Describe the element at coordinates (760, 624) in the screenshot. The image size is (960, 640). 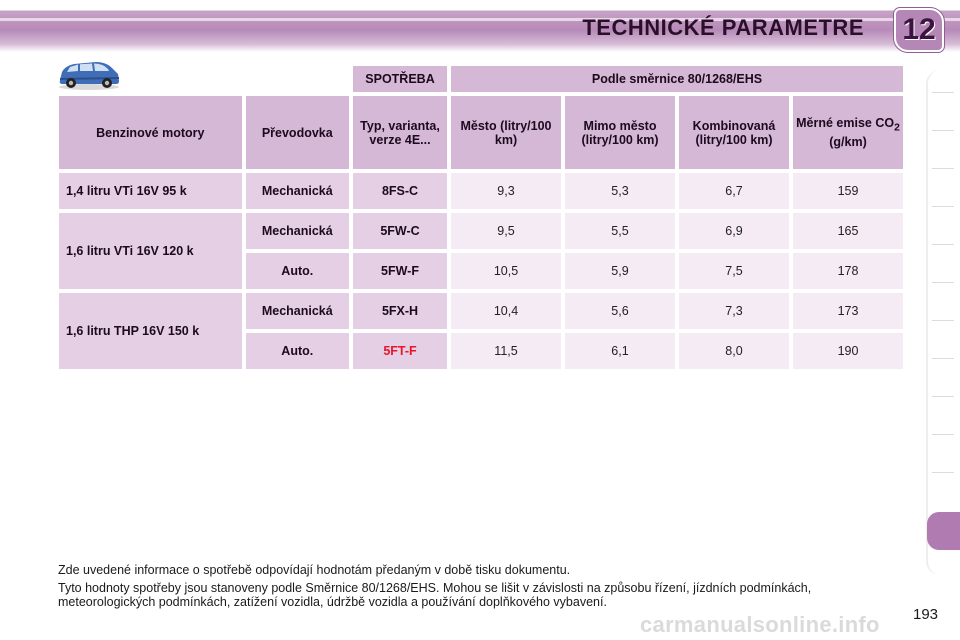
I see `watermark: carmanualsonline.info` at that location.